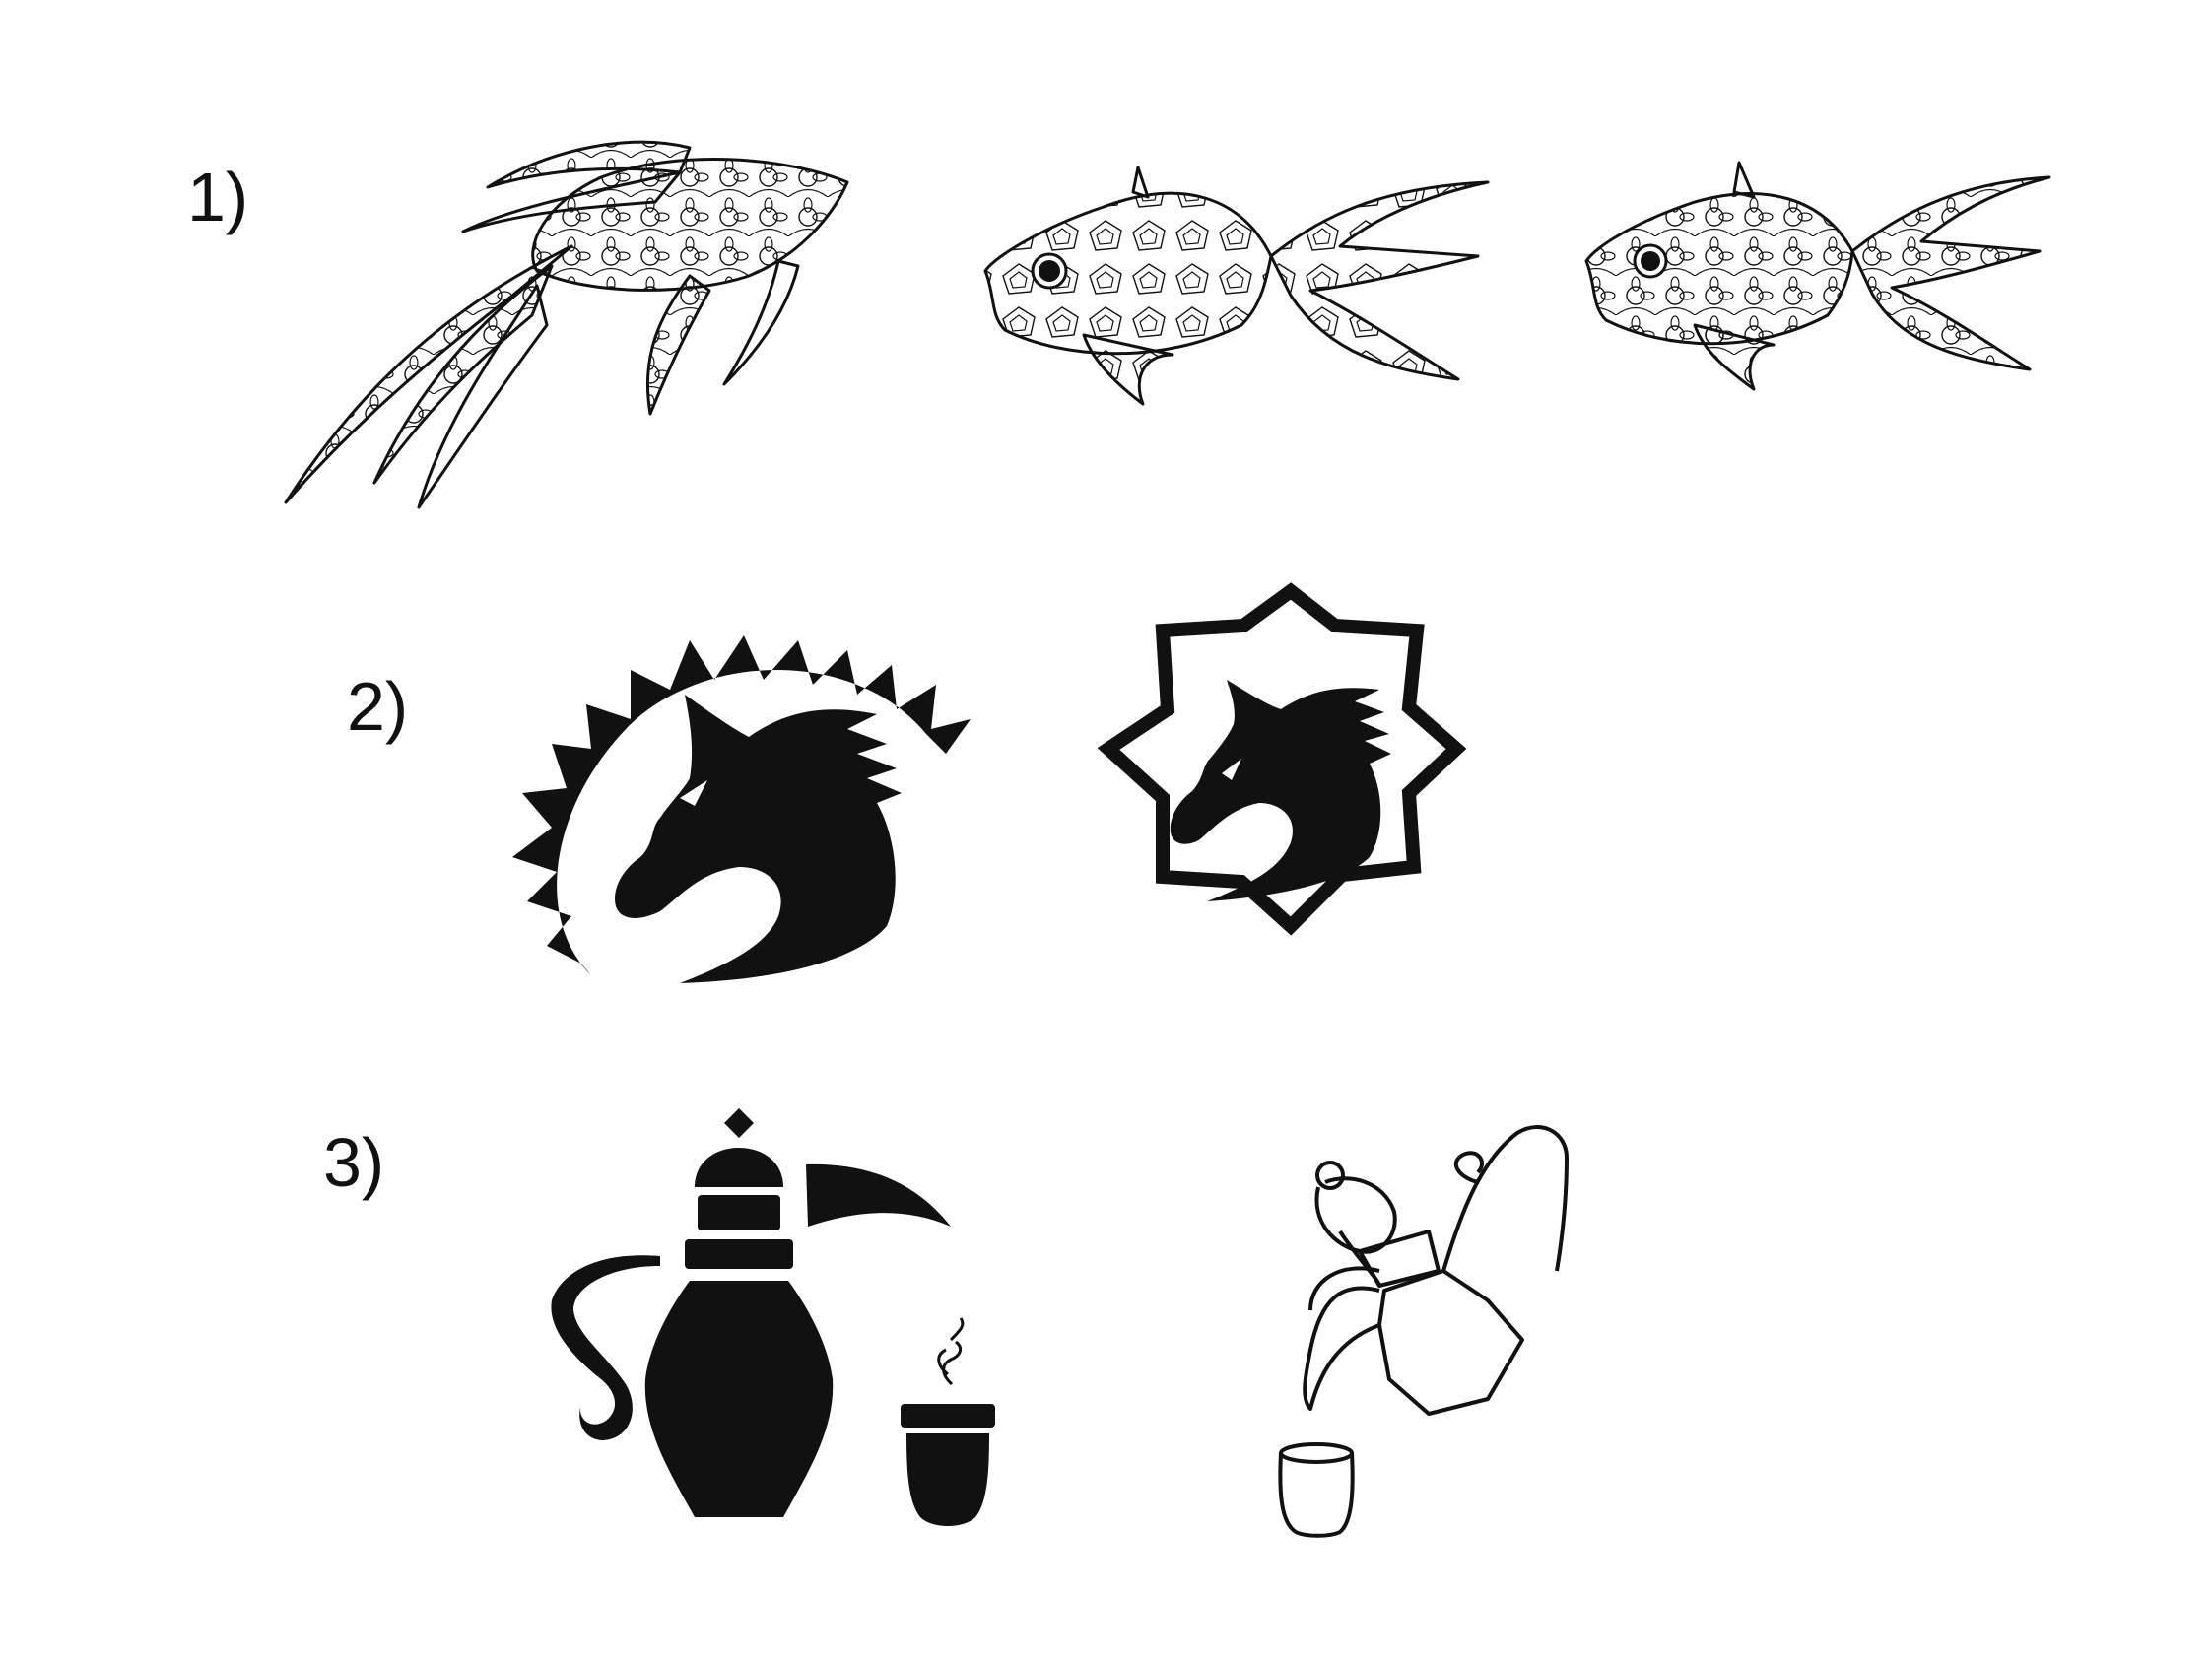 The height and width of the screenshot is (1662, 2212). Describe the element at coordinates (1436, 1270) in the screenshot. I see `dallah-coffee-pot-outline-icon` at that location.